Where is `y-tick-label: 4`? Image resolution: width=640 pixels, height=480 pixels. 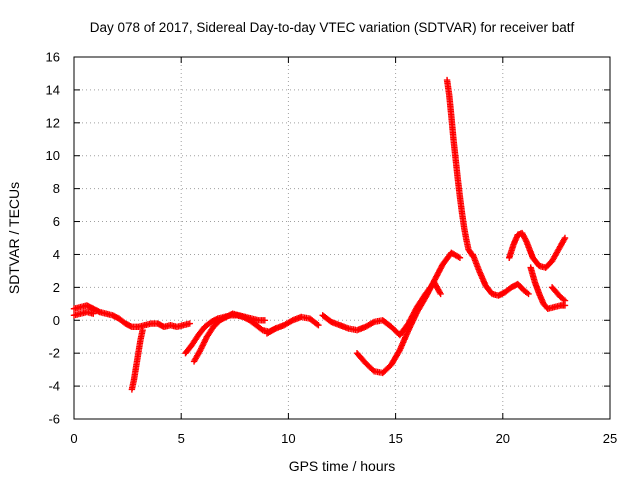 y-tick-label: 4 is located at coordinates (56, 254).